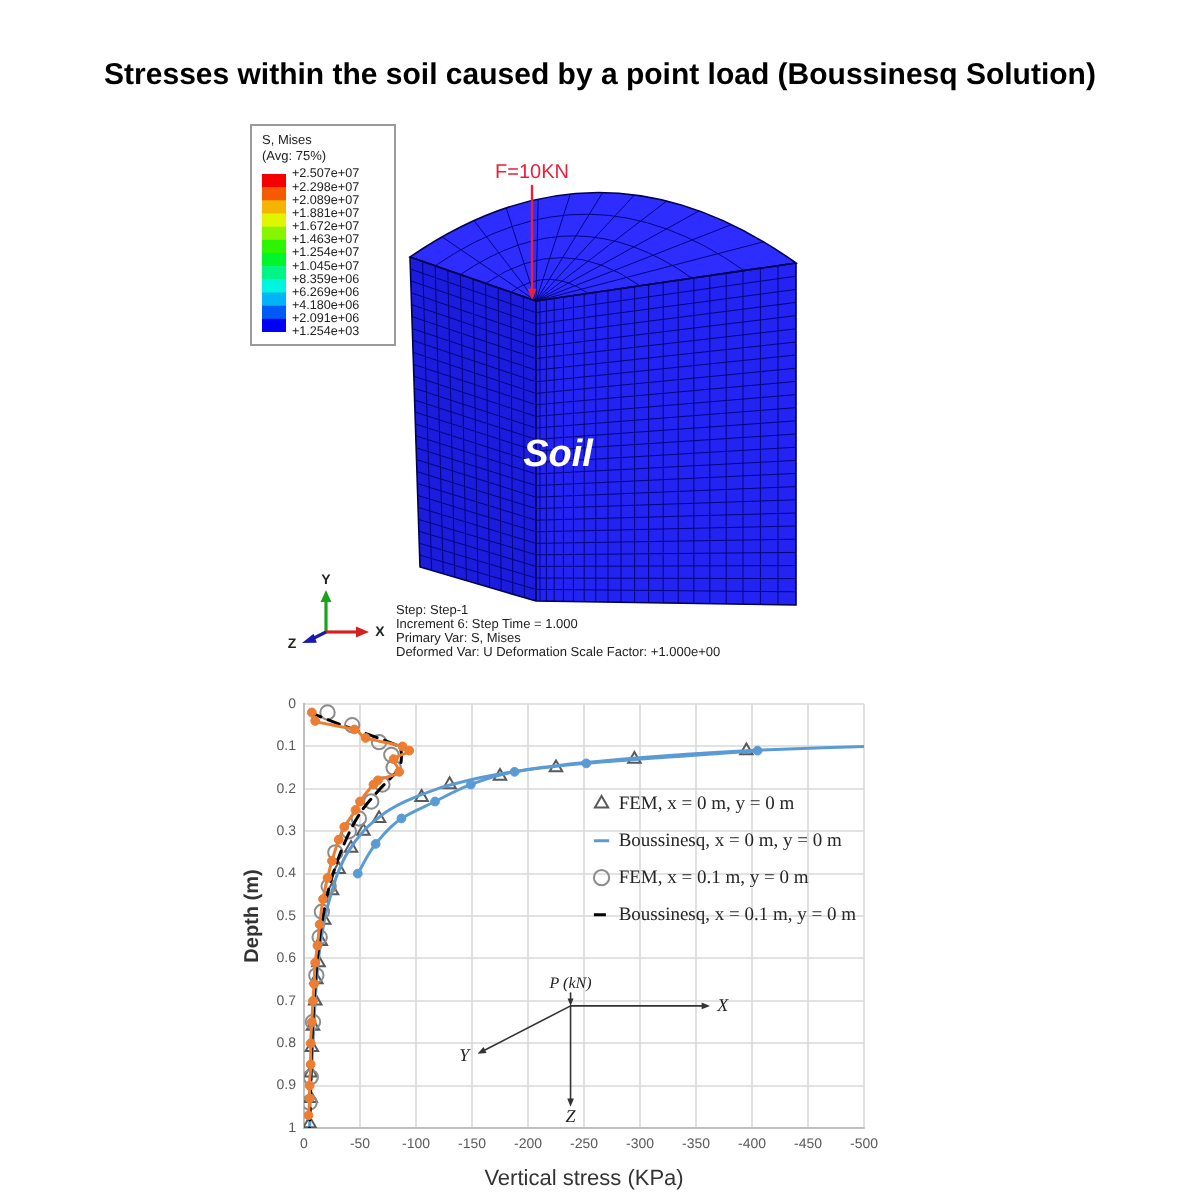 The image size is (1200, 1200). Describe the element at coordinates (738, 915) in the screenshot. I see `legend-label: Boussinesq, x = 0.1 m, y = 0 m` at that location.